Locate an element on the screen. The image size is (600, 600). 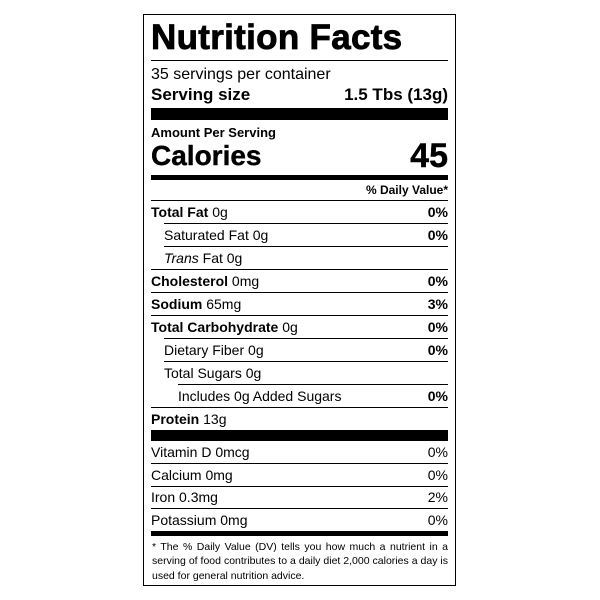
vitamin-name: Calcium is located at coordinates (176, 474).